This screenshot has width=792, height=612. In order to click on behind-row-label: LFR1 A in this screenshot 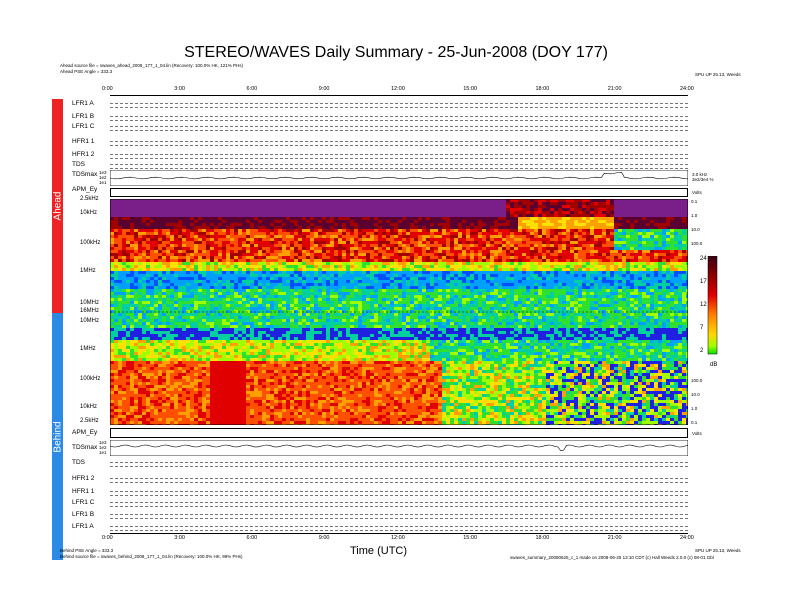, I will do `click(83, 526)`.